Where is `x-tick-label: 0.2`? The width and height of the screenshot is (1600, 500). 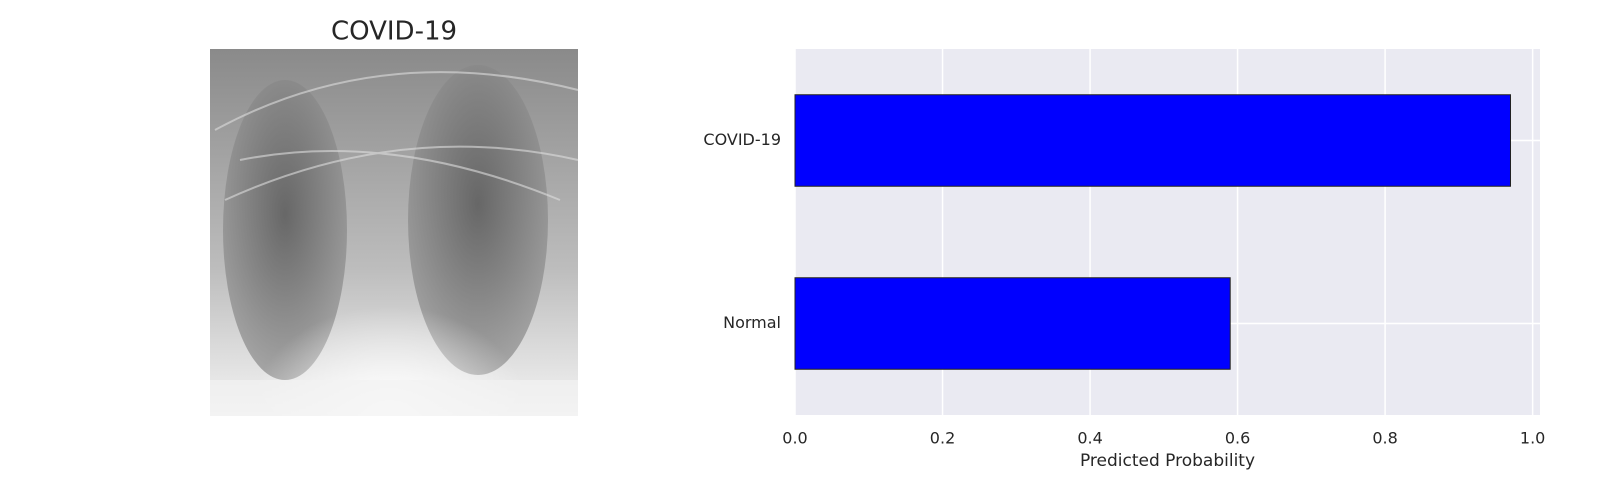
x-tick-label: 0.2 is located at coordinates (942, 438).